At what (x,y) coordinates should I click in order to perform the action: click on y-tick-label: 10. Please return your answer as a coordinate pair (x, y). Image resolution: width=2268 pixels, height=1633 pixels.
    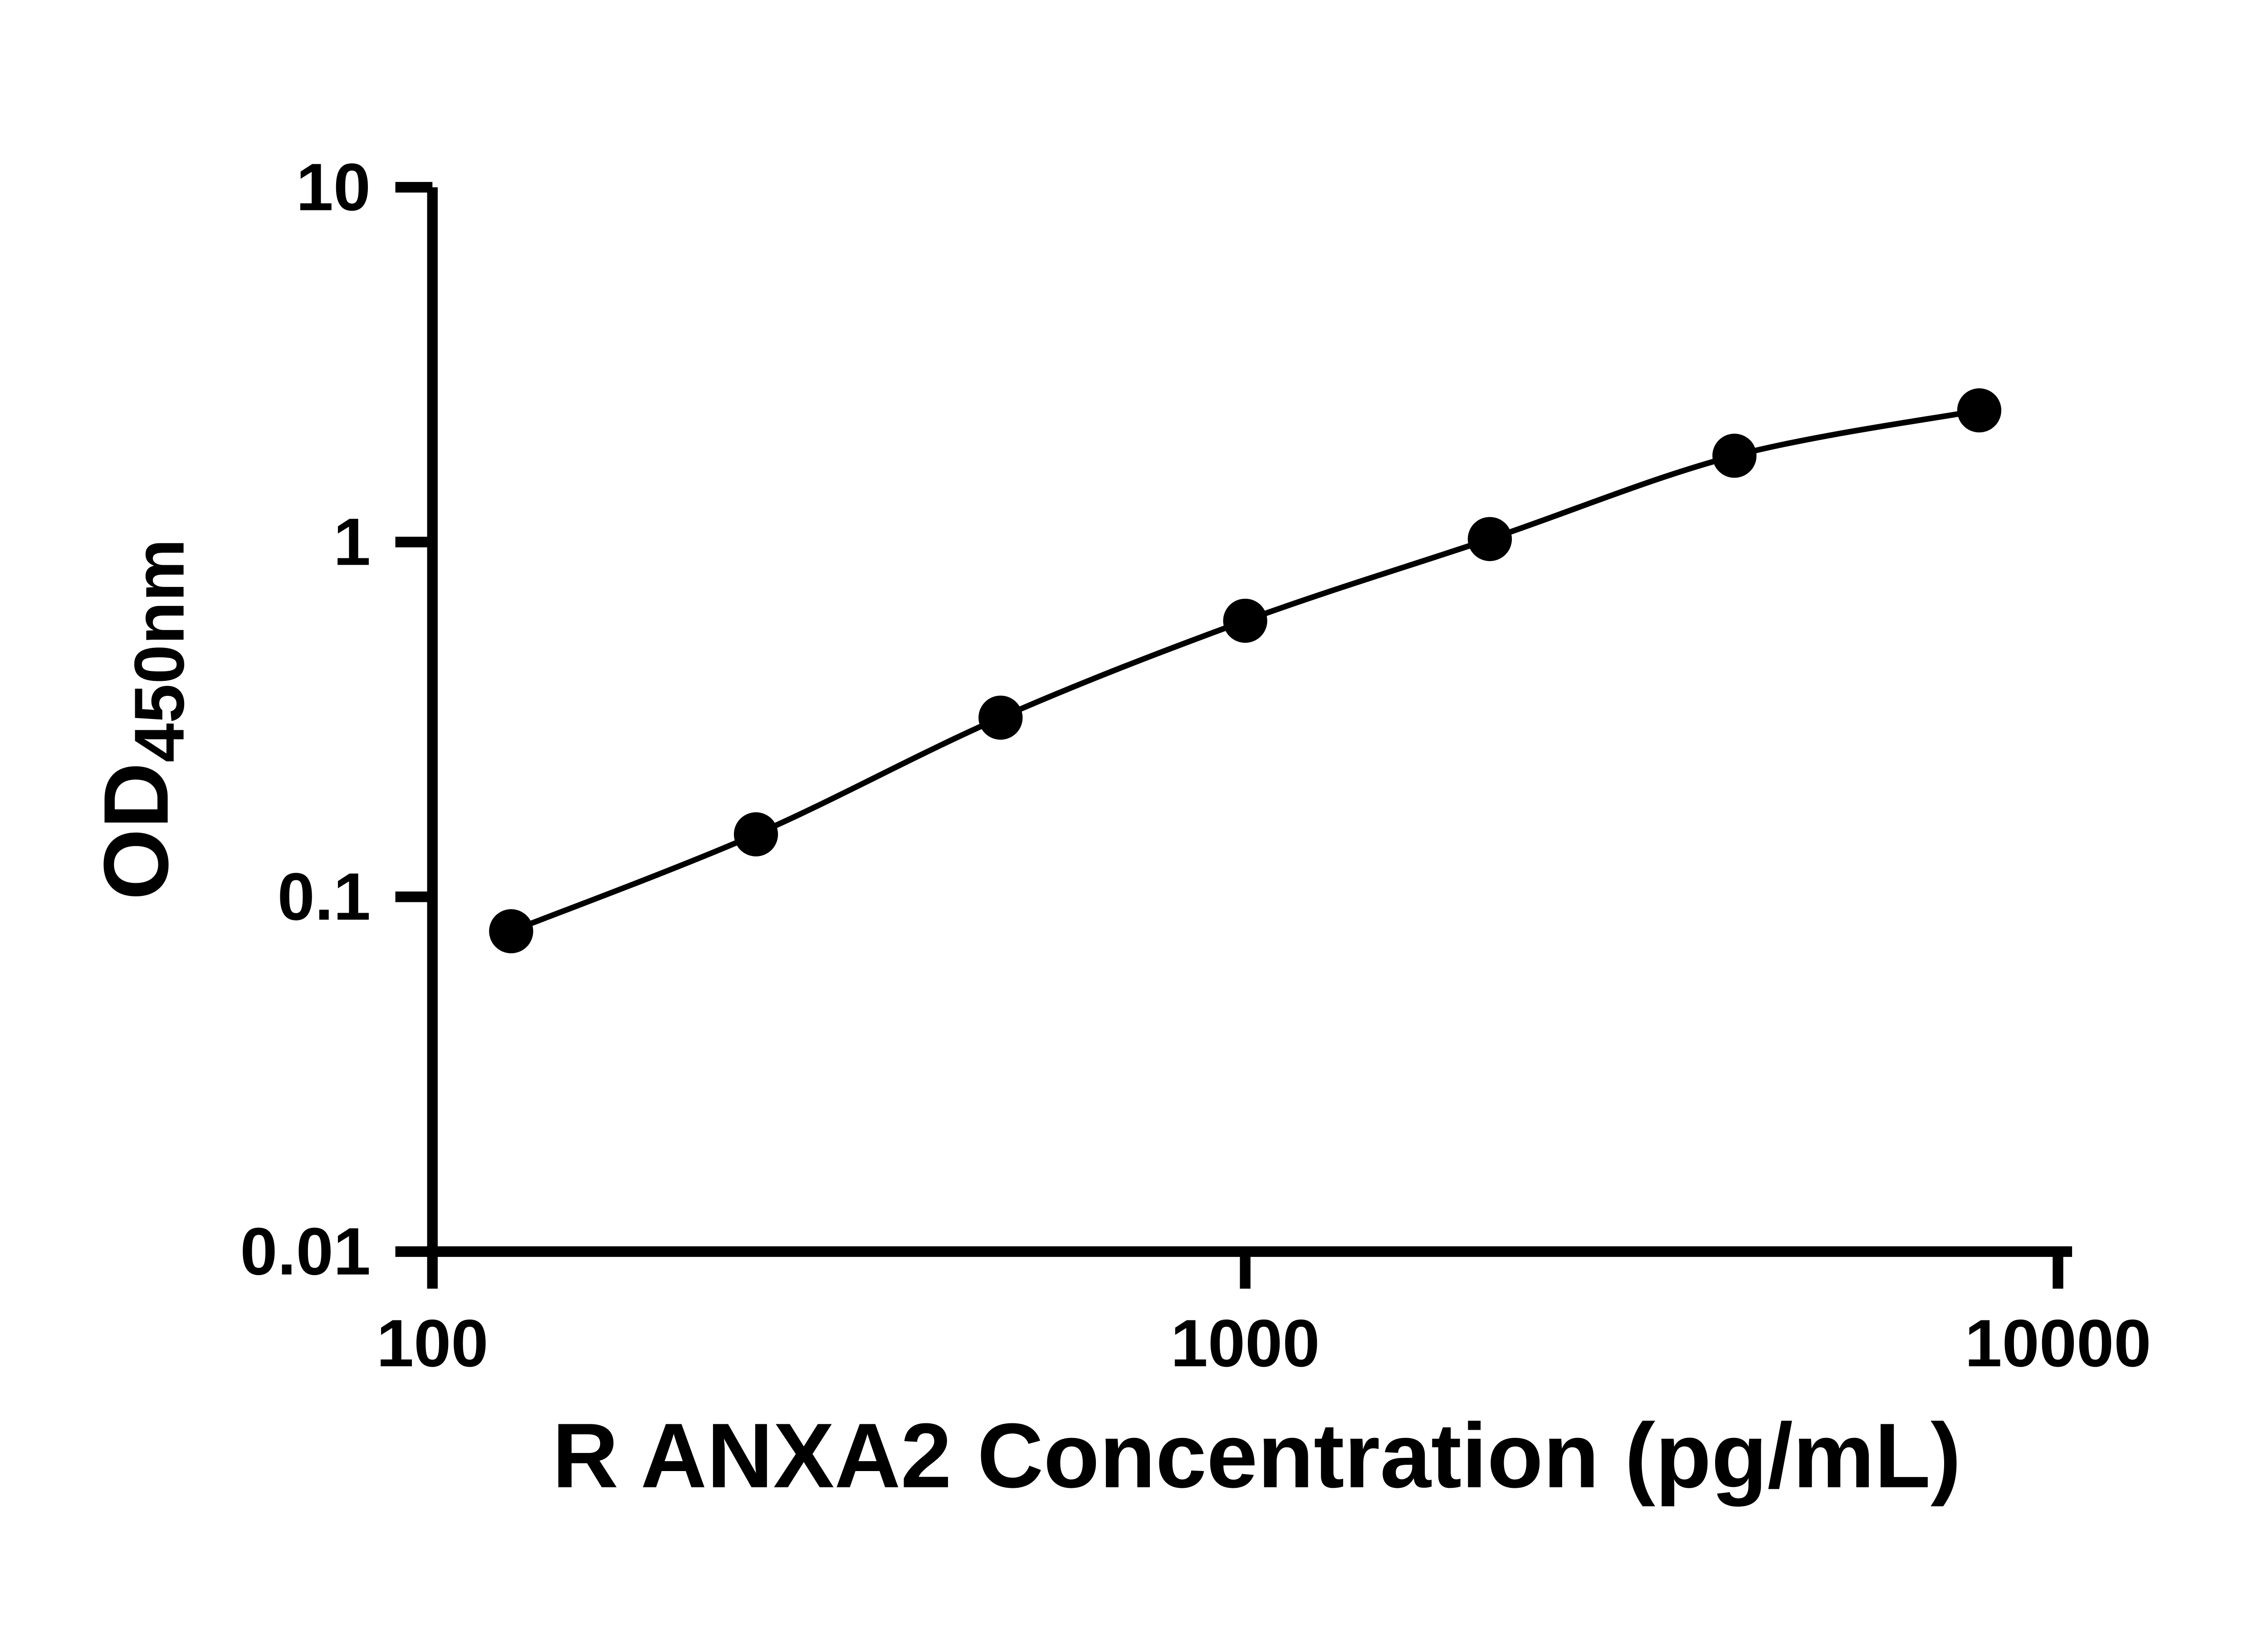
    Looking at the image, I should click on (333, 187).